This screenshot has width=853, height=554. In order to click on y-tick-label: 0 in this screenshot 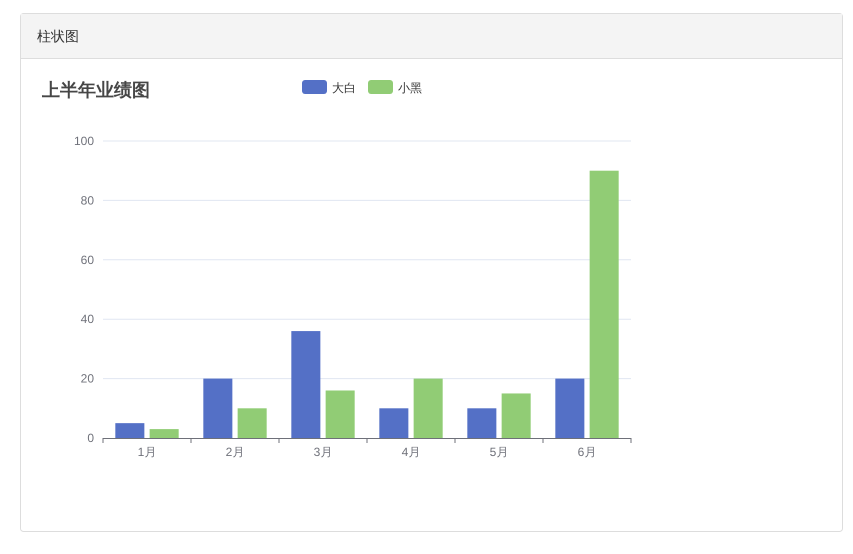, I will do `click(90, 438)`.